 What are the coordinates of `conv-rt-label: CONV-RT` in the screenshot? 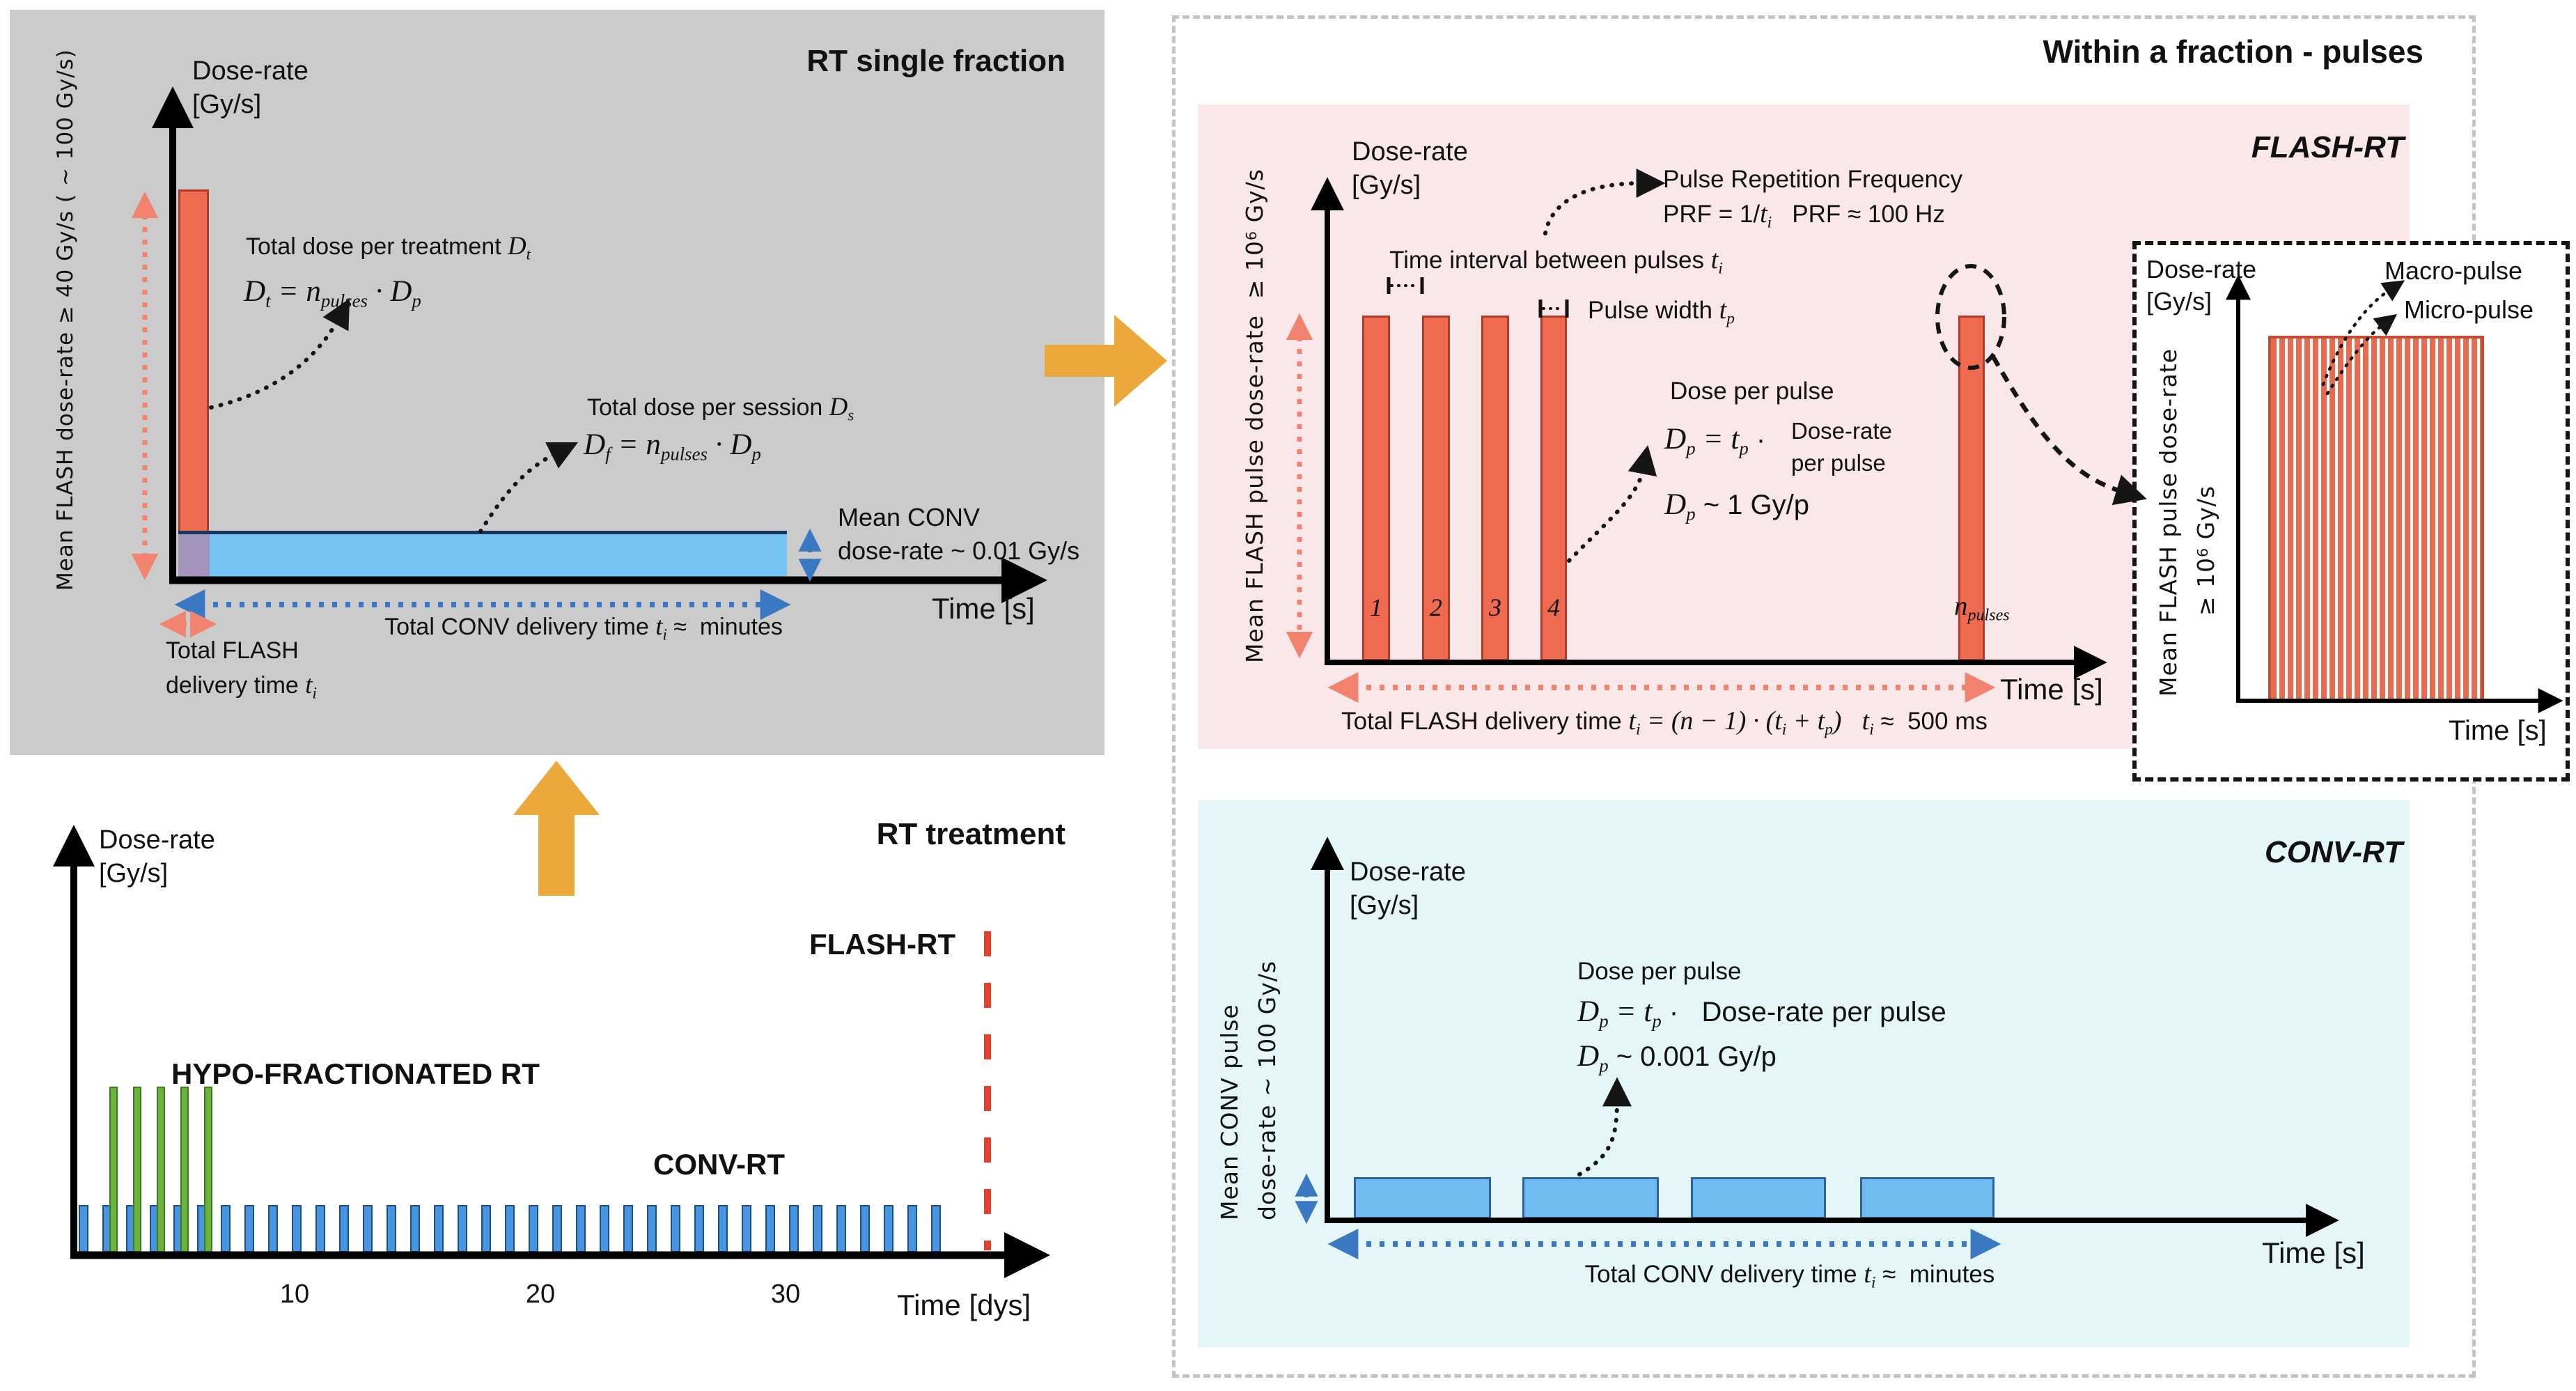 It's located at (719, 1164).